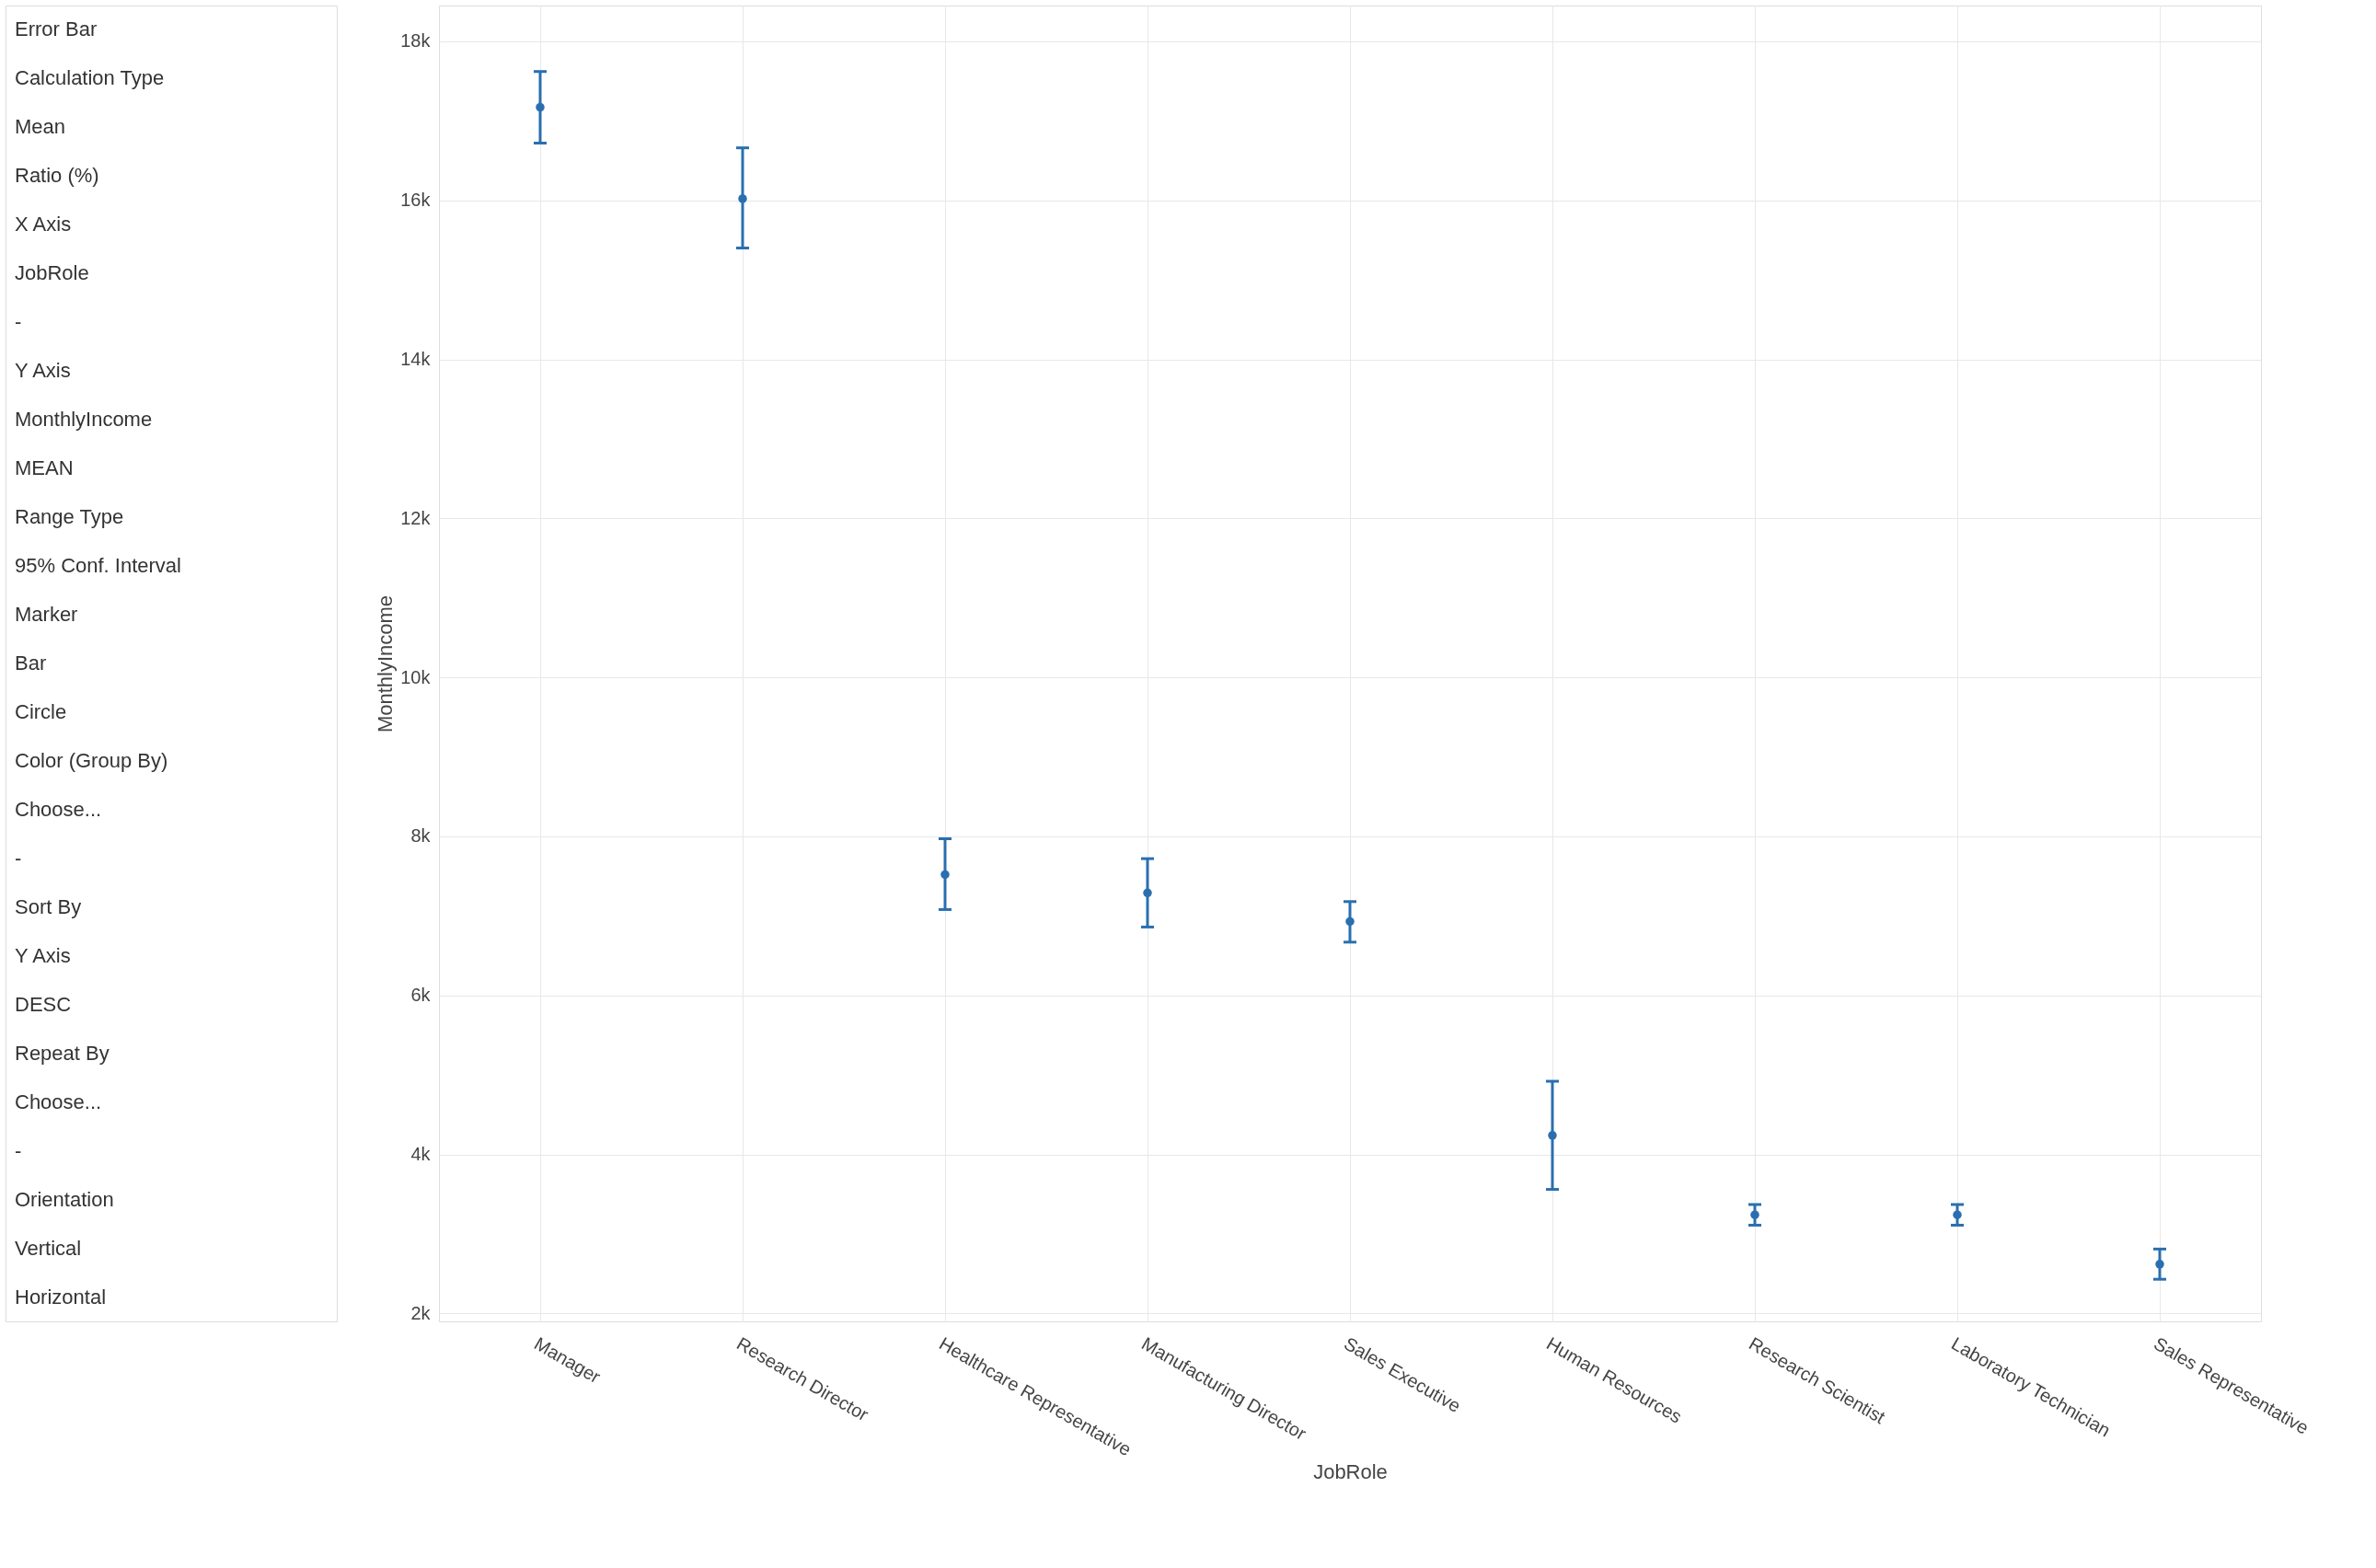 This screenshot has width=2376, height=1568. What do you see at coordinates (31, 662) in the screenshot?
I see `text: Bar` at bounding box center [31, 662].